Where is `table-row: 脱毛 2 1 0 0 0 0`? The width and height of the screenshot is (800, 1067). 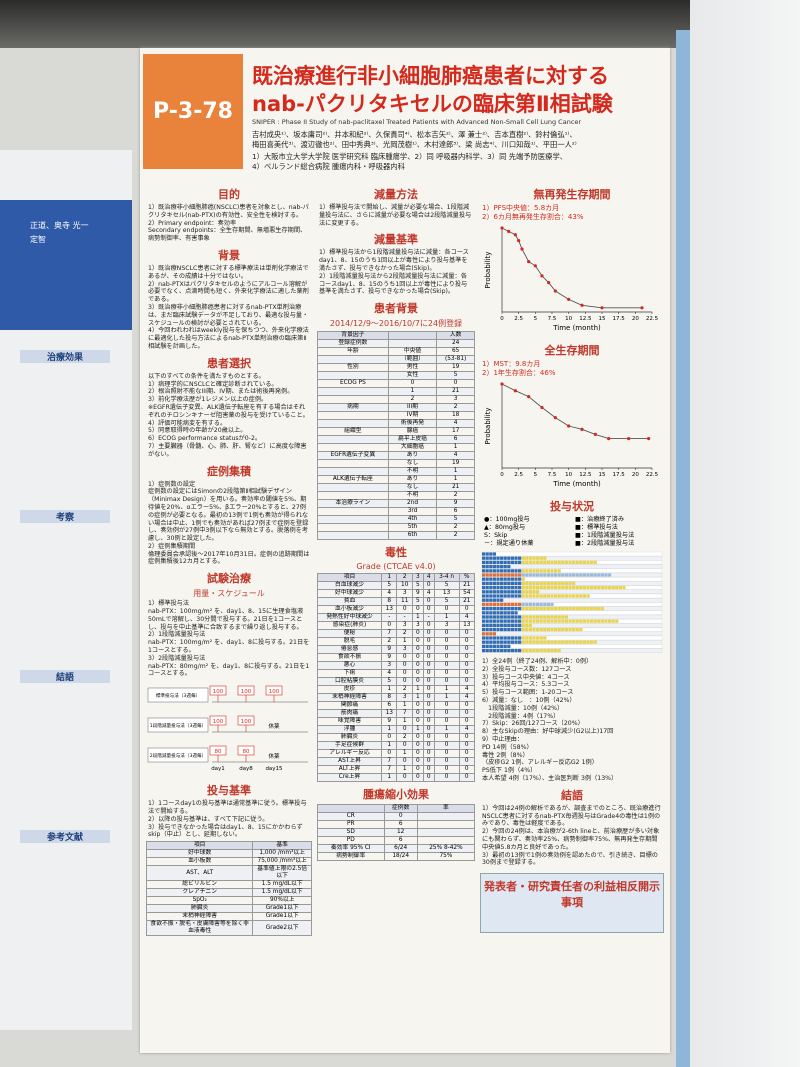
table-row: 脱毛 2 1 0 0 0 0 is located at coordinates (396, 642).